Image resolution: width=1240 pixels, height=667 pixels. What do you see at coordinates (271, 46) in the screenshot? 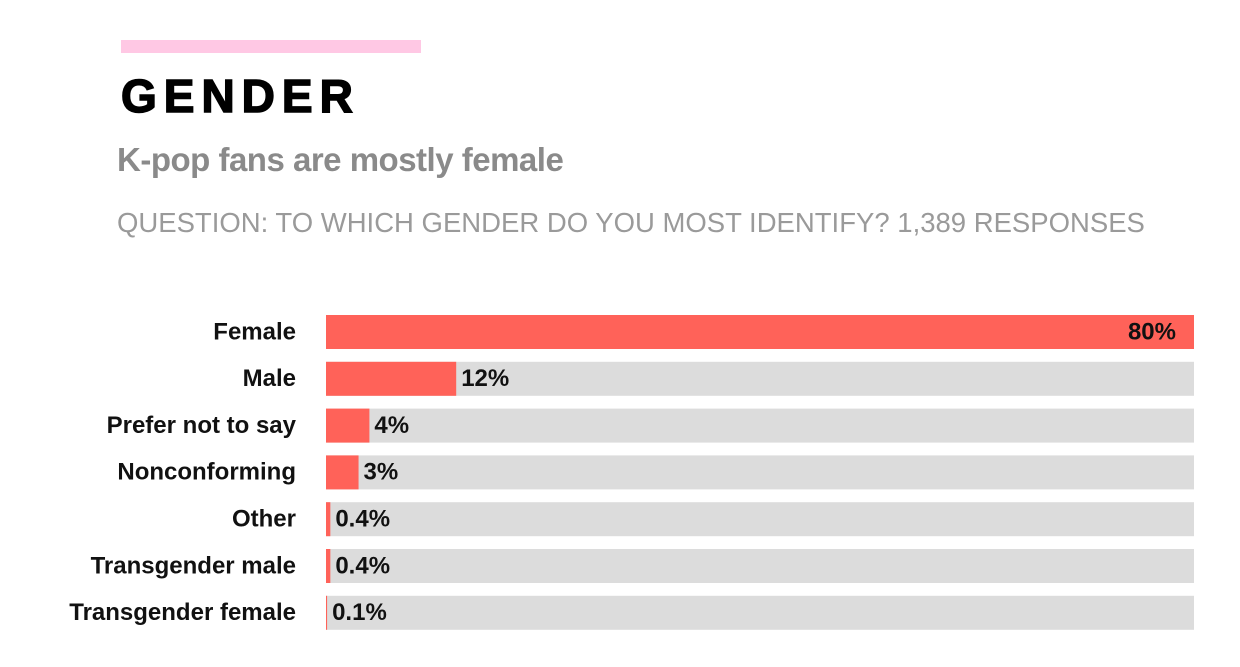
I see `accent-bar` at bounding box center [271, 46].